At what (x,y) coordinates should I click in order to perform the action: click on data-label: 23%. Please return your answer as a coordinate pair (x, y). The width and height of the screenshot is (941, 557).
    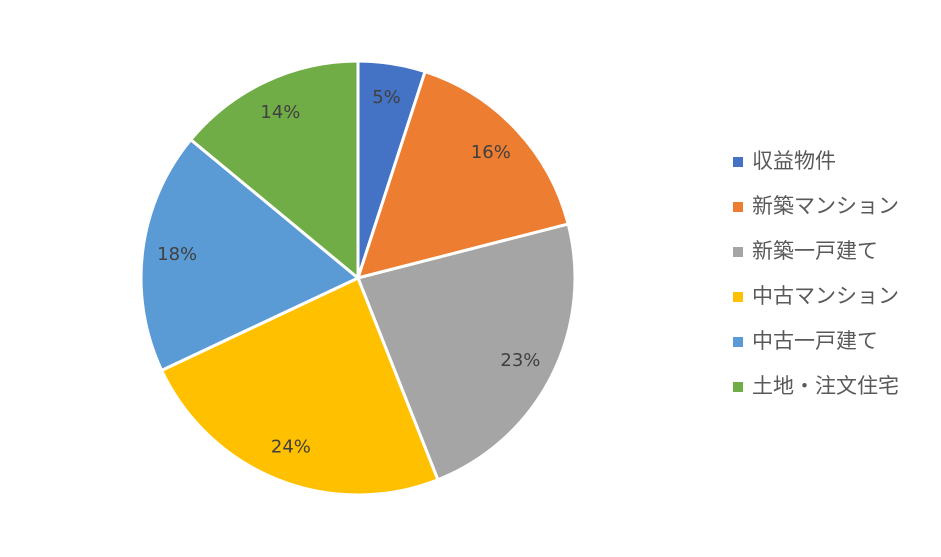
    Looking at the image, I should click on (520, 360).